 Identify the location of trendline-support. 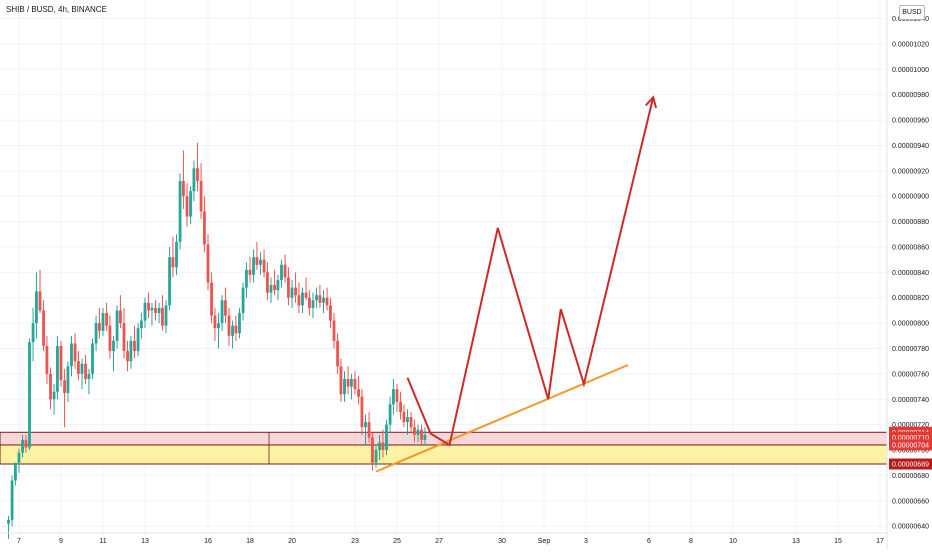
(502, 418).